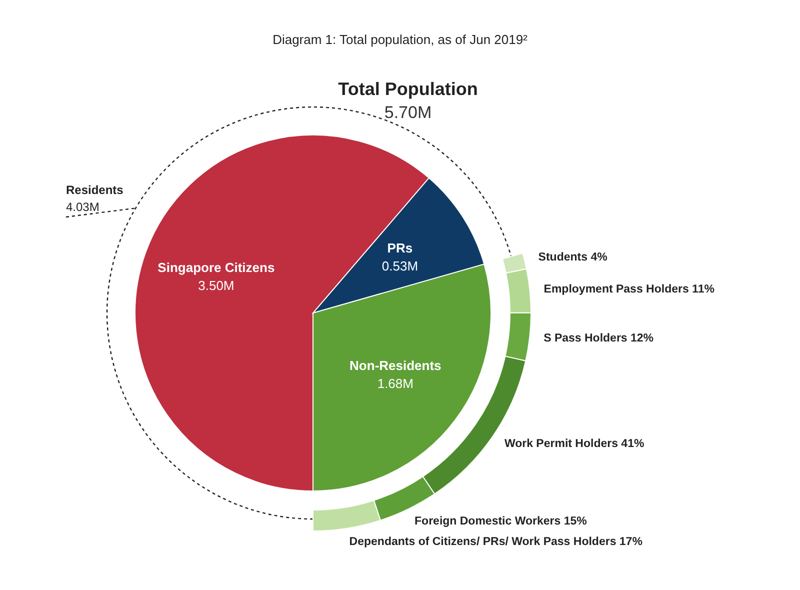 This screenshot has height=590, width=800. What do you see at coordinates (216, 286) in the screenshot?
I see `data-label: 3.50M` at bounding box center [216, 286].